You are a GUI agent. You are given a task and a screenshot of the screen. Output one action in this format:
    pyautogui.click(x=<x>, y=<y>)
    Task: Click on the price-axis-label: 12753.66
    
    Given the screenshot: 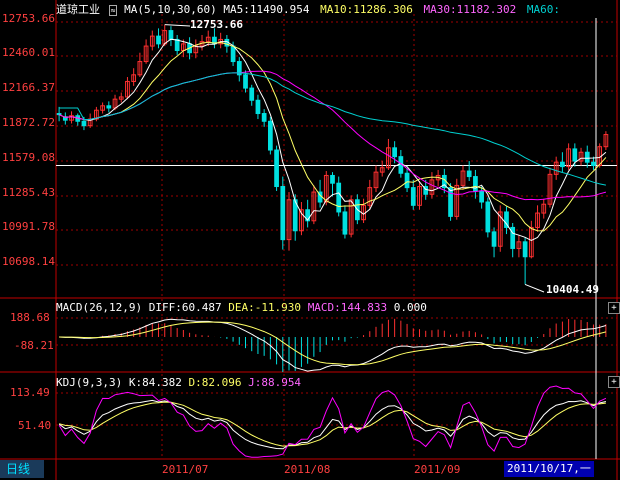 What is the action you would take?
    pyautogui.click(x=28, y=18)
    